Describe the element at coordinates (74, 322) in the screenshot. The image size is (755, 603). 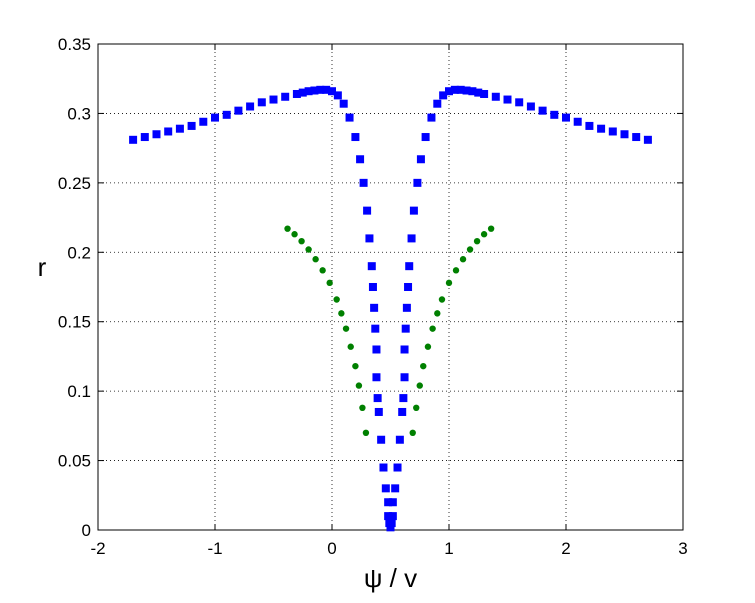
I see `y-tick-label: 0.15` at that location.